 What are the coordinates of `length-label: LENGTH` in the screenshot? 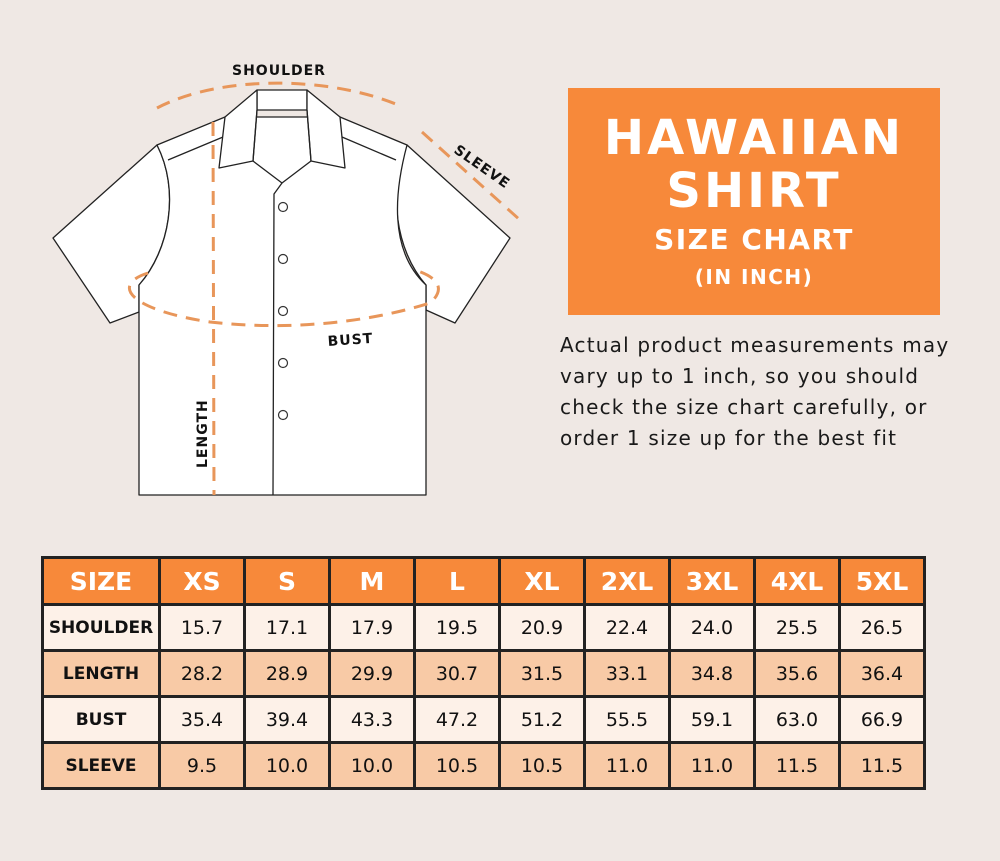 It's located at (203, 433).